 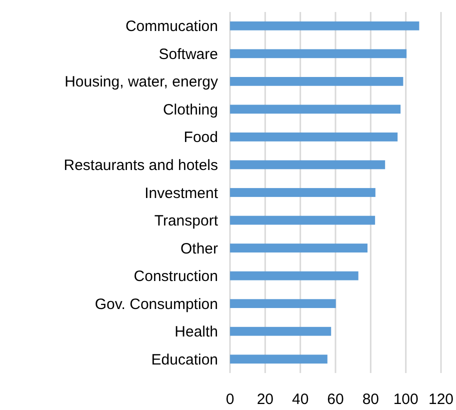 What do you see at coordinates (196, 332) in the screenshot?
I see `y-tick-label: Health` at bounding box center [196, 332].